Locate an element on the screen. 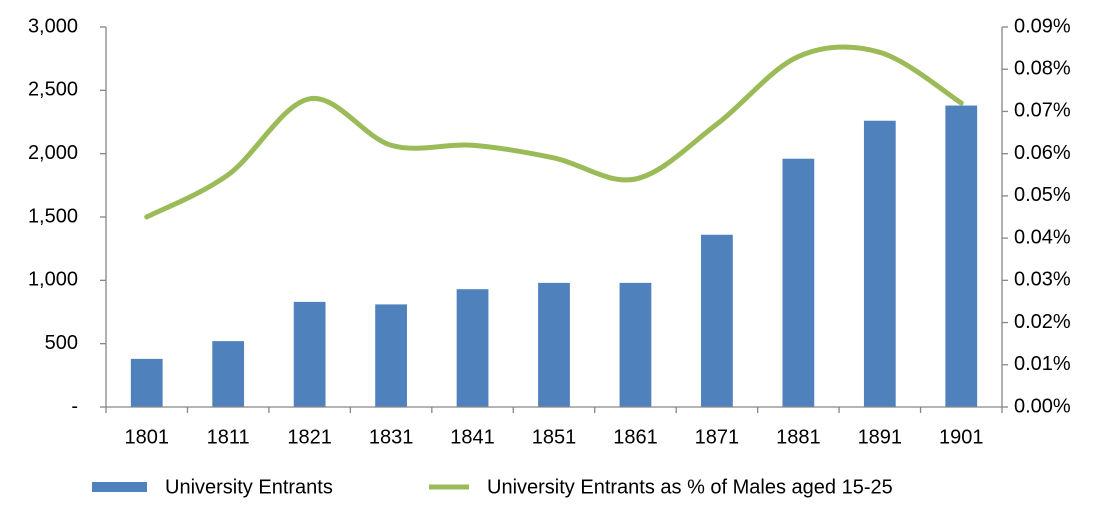  x-tick-label: 1821 is located at coordinates (309, 437).